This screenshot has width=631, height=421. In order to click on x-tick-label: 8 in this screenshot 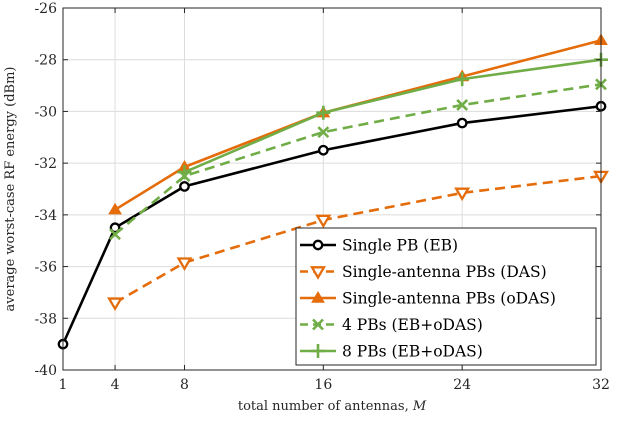, I will do `click(184, 385)`.